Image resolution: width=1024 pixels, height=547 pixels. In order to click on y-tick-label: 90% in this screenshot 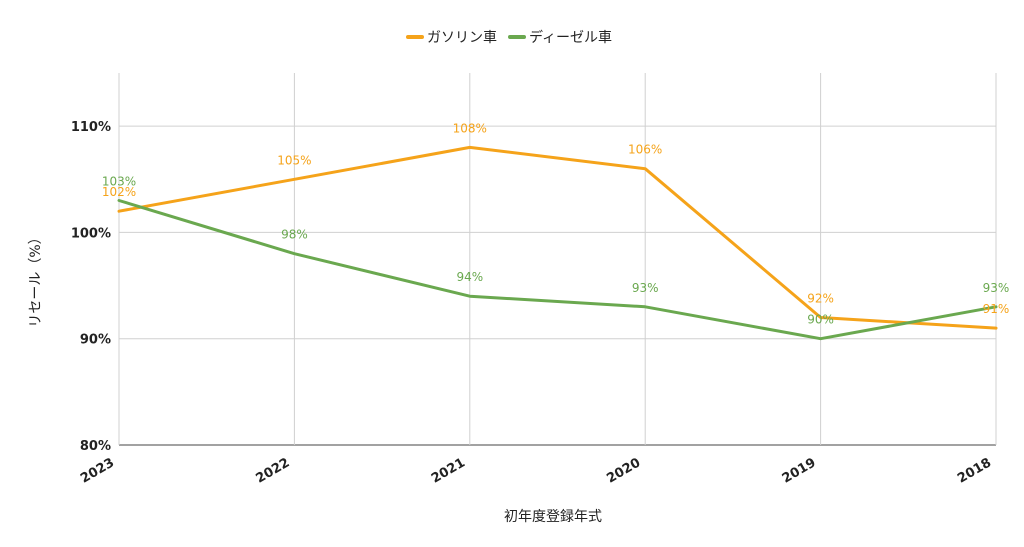, I will do `click(95, 340)`.